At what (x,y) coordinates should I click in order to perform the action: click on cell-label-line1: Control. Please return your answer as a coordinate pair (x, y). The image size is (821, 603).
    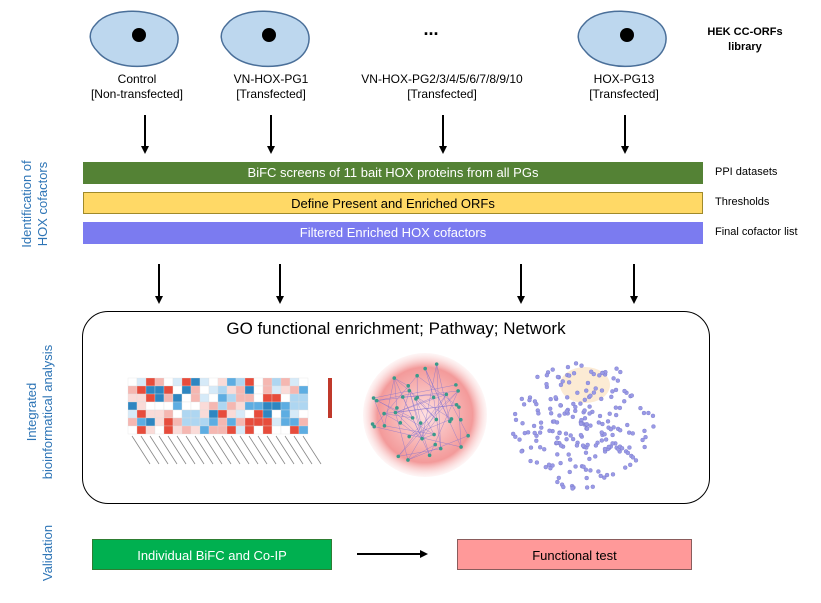
    Looking at the image, I should click on (137, 79).